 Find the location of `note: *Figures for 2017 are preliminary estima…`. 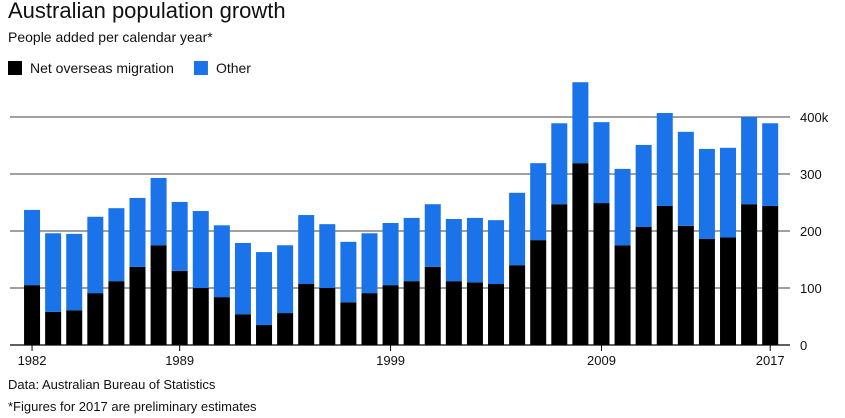

note: *Figures for 2017 are preliminary estima… is located at coordinates (132, 406).